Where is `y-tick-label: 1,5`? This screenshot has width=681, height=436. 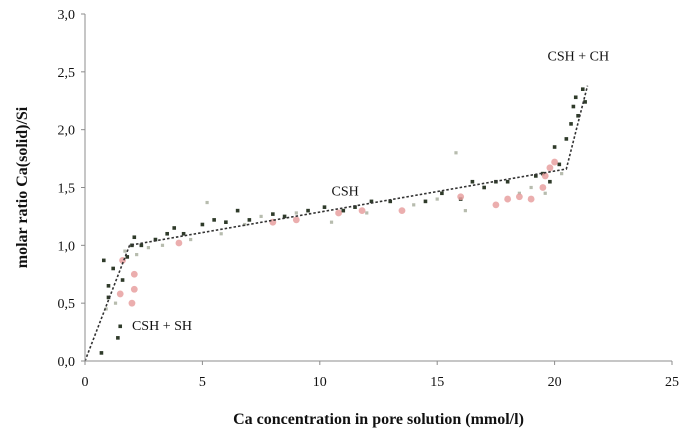
y-tick-label: 1,5 is located at coordinates (67, 189).